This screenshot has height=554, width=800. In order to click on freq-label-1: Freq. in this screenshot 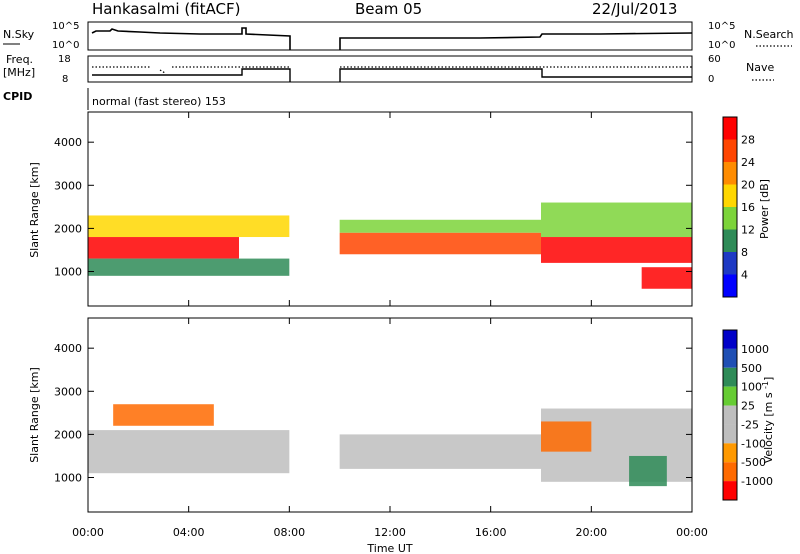, I will do `click(19, 59)`.